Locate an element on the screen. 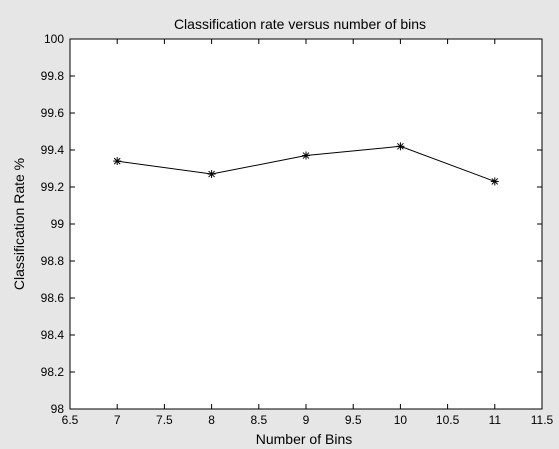 This screenshot has width=559, height=449. y-tick-label: 99.2 is located at coordinates (53, 187).